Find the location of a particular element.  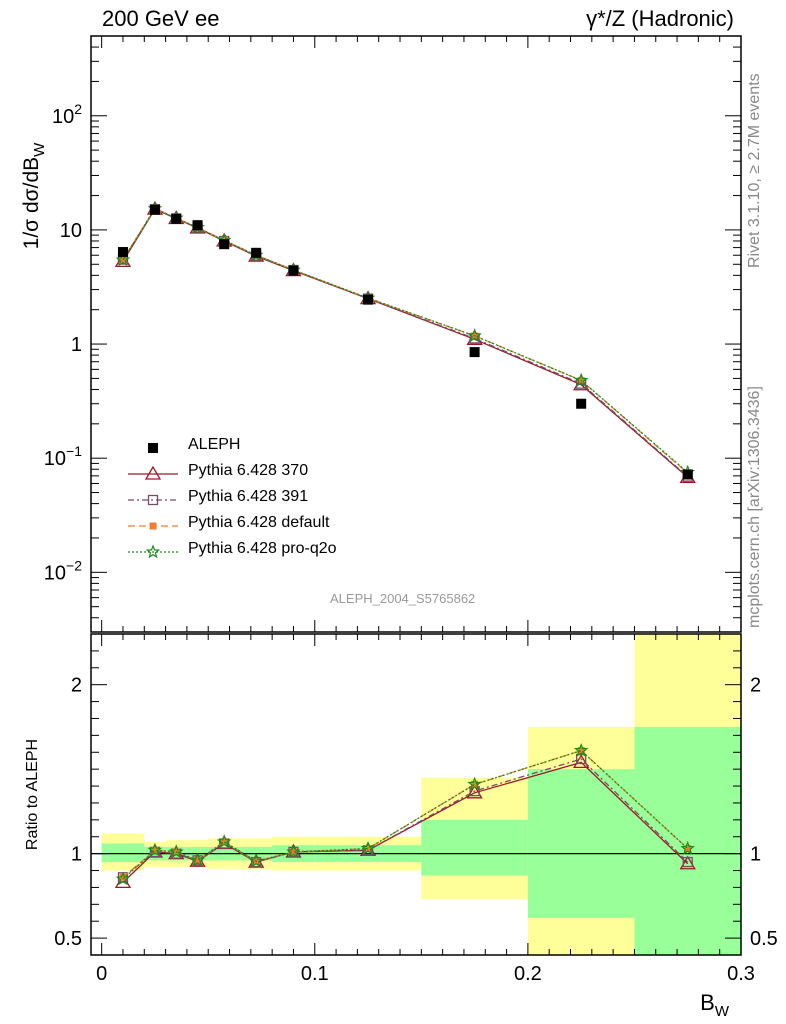

x-tick-label: 0 is located at coordinates (101, 974).